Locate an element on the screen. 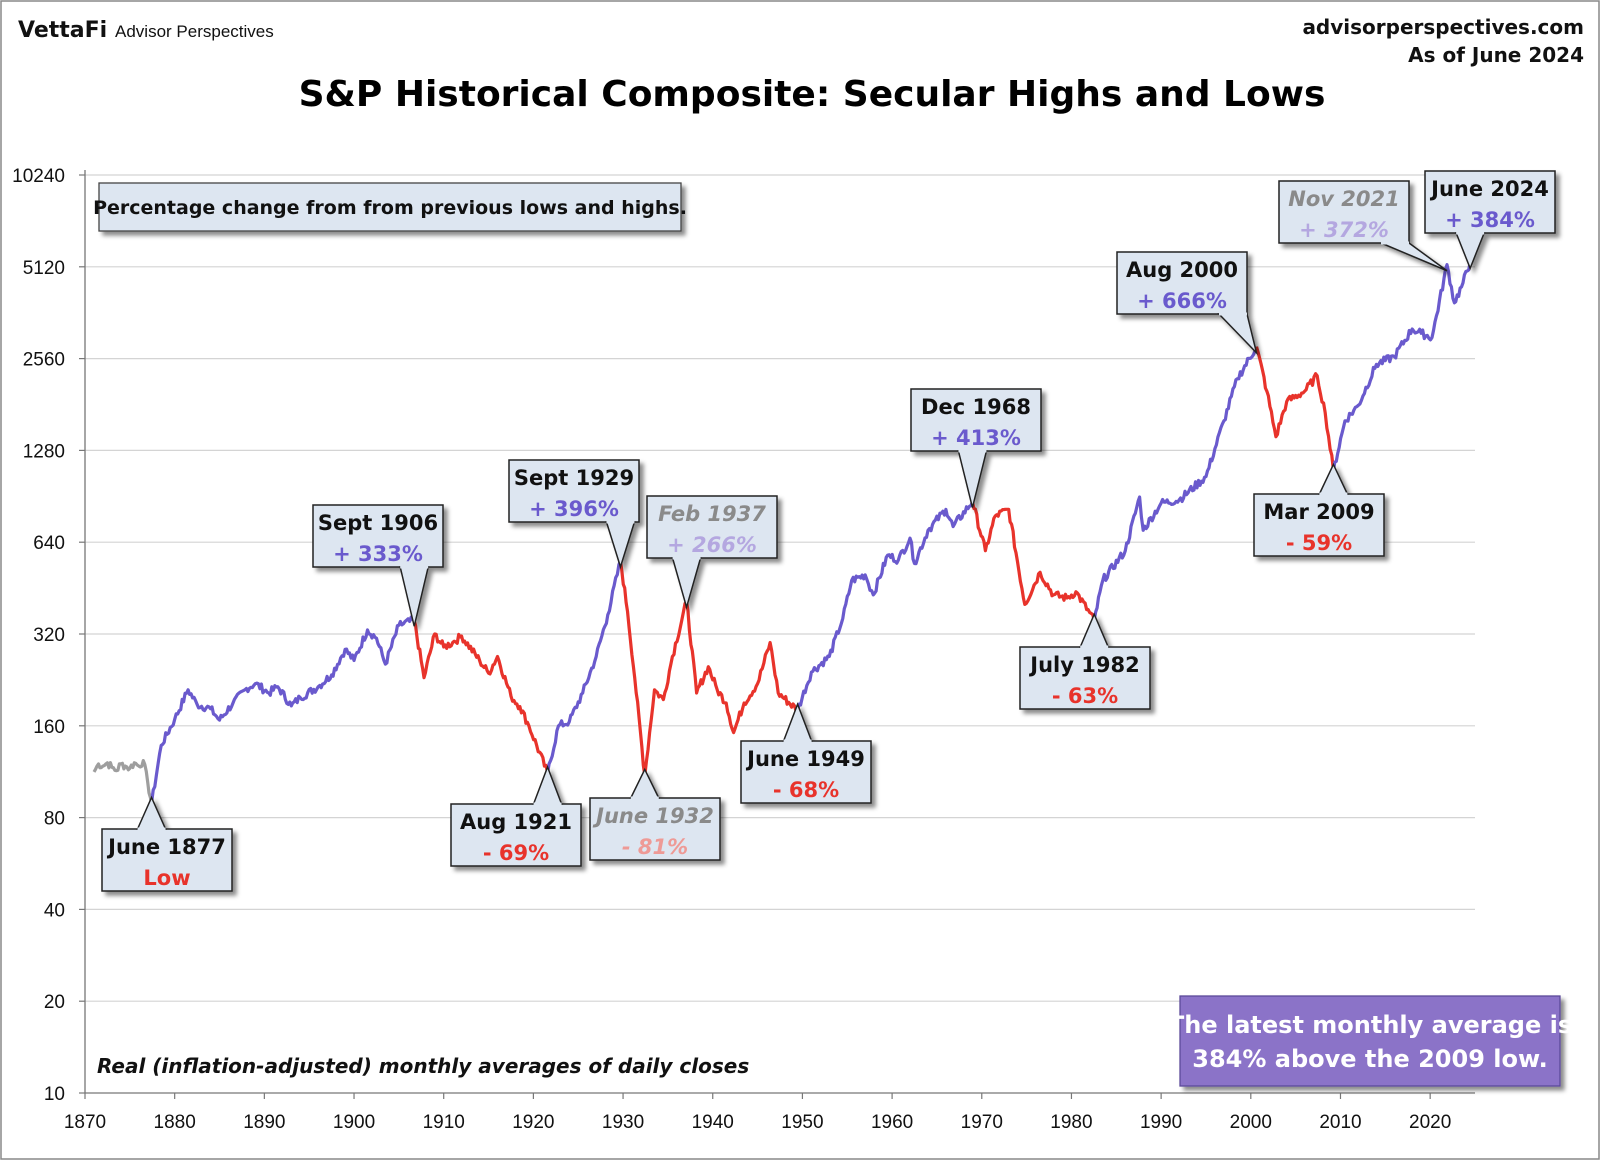 The height and width of the screenshot is (1160, 1600). note-box is located at coordinates (390, 207).